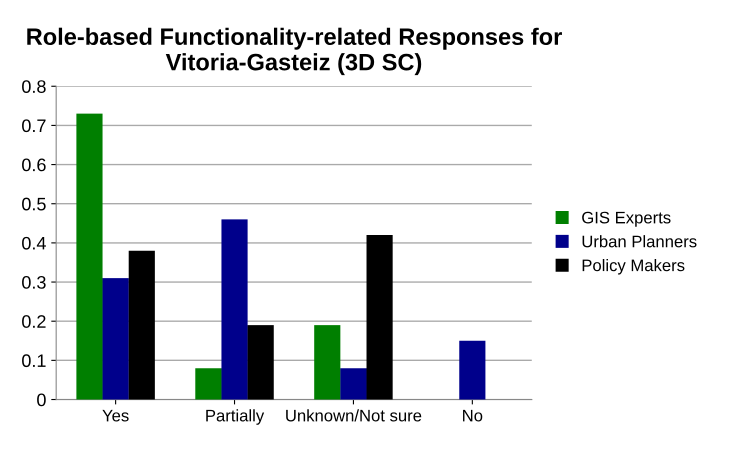 Image resolution: width=749 pixels, height=454 pixels. Describe the element at coordinates (34, 243) in the screenshot. I see `y-tick-label: 0.4` at that location.